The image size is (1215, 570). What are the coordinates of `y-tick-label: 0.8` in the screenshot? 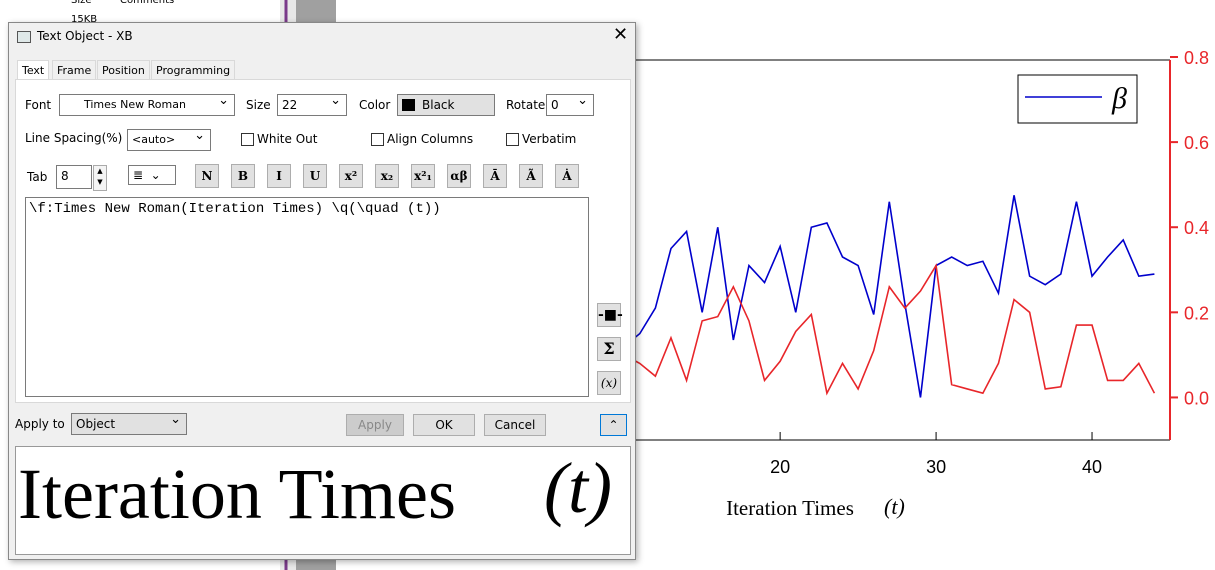 It's located at (1196, 58).